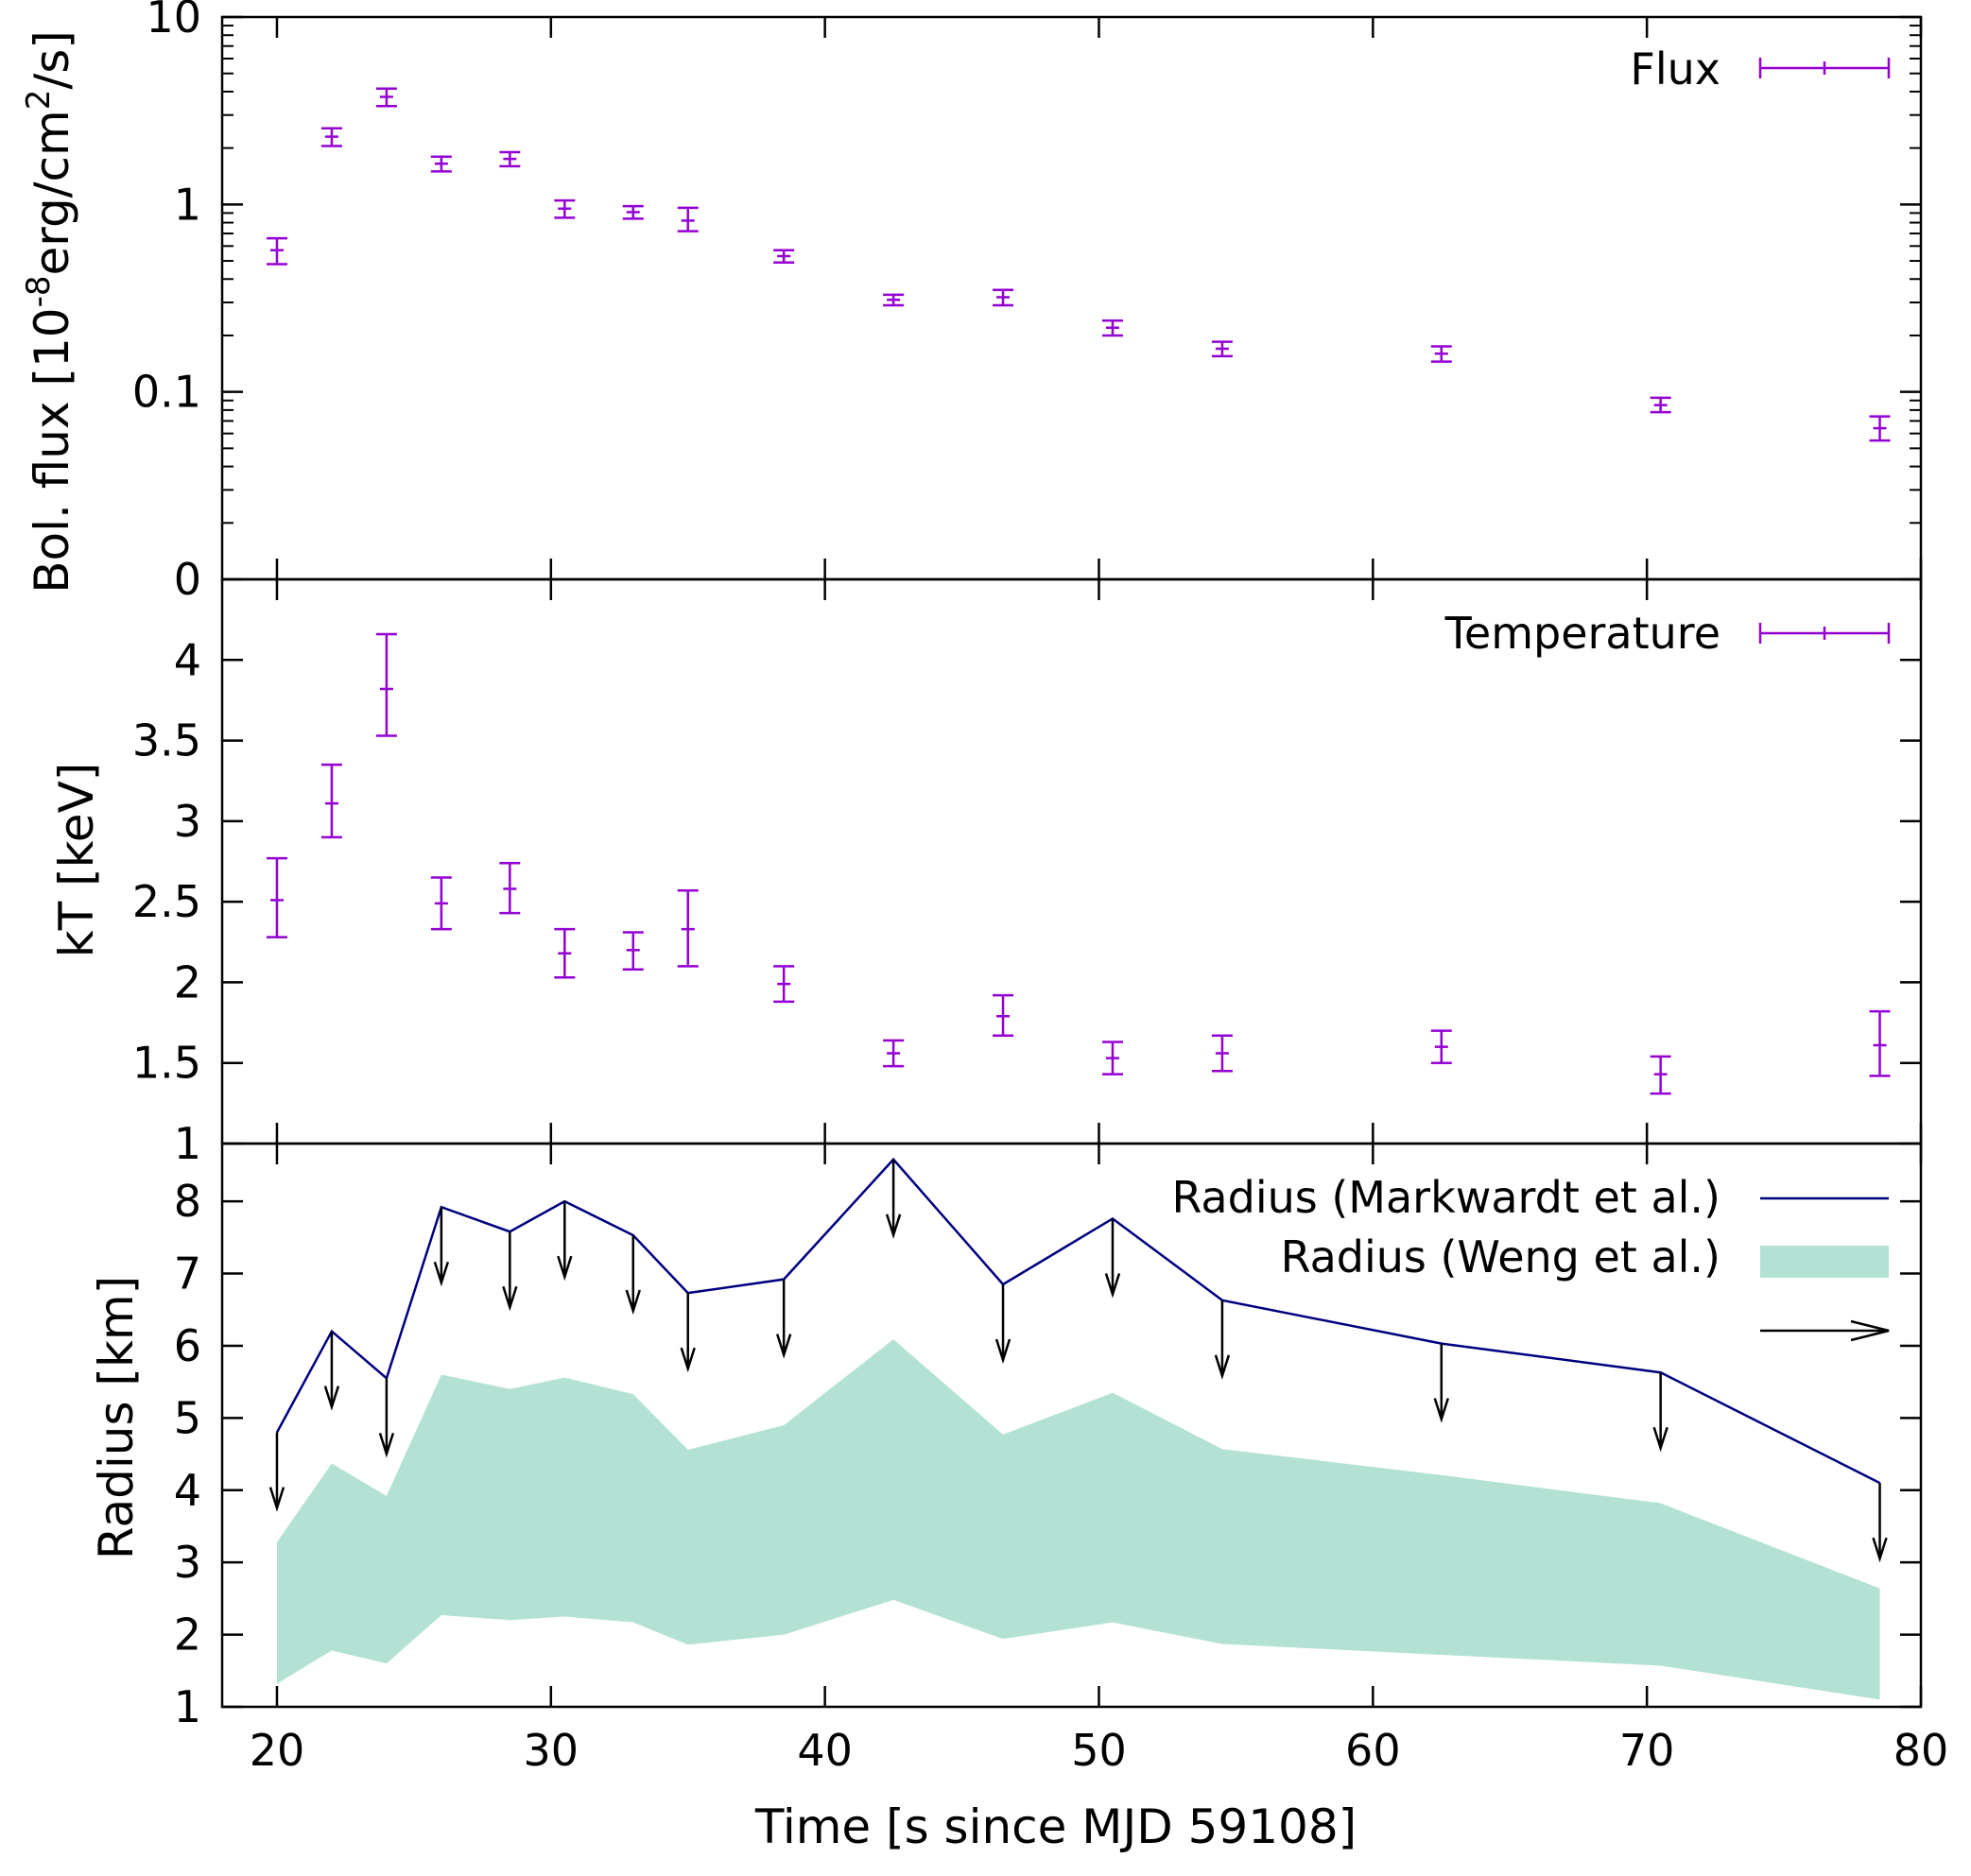 Image resolution: width=1971 pixels, height=1876 pixels. What do you see at coordinates (1056, 1827) in the screenshot?
I see `x-axis-title: Time [s since MJD 59108]` at bounding box center [1056, 1827].